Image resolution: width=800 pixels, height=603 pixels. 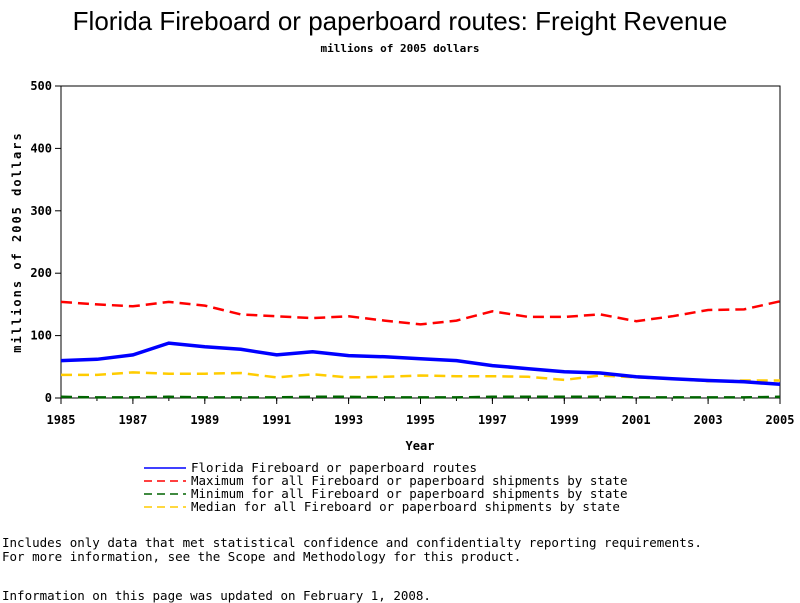 I want to click on x-tick-label: 2001, so click(x=636, y=420).